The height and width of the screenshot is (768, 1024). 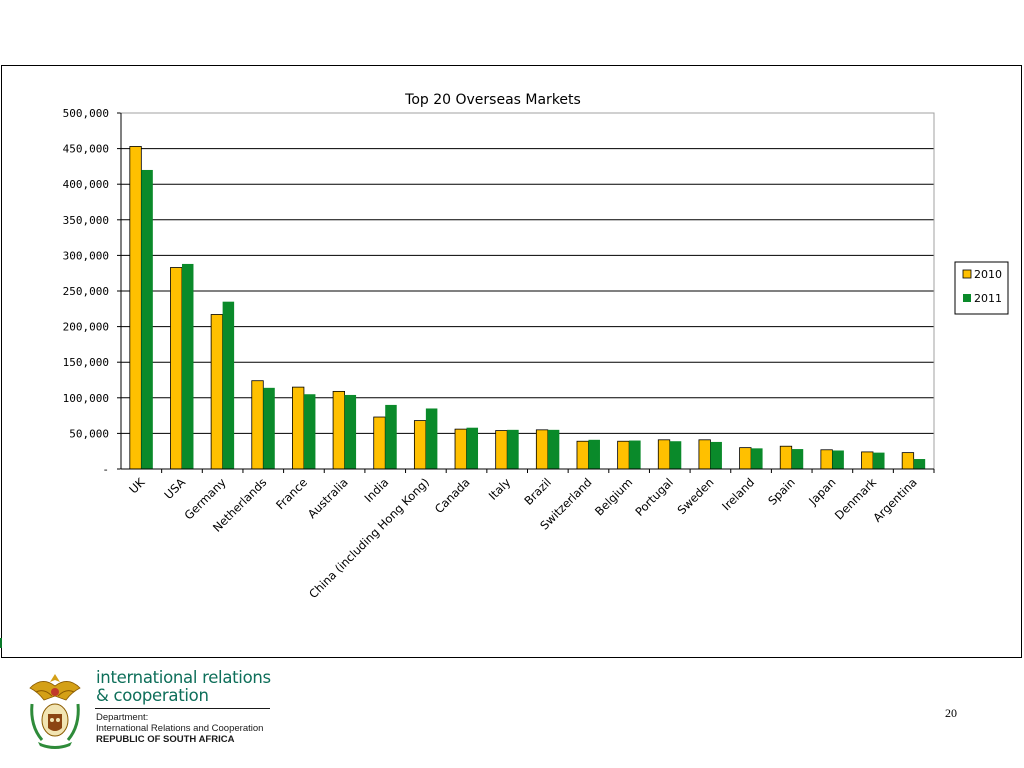 What do you see at coordinates (86, 220) in the screenshot?
I see `y-tick-label: 350,000` at bounding box center [86, 220].